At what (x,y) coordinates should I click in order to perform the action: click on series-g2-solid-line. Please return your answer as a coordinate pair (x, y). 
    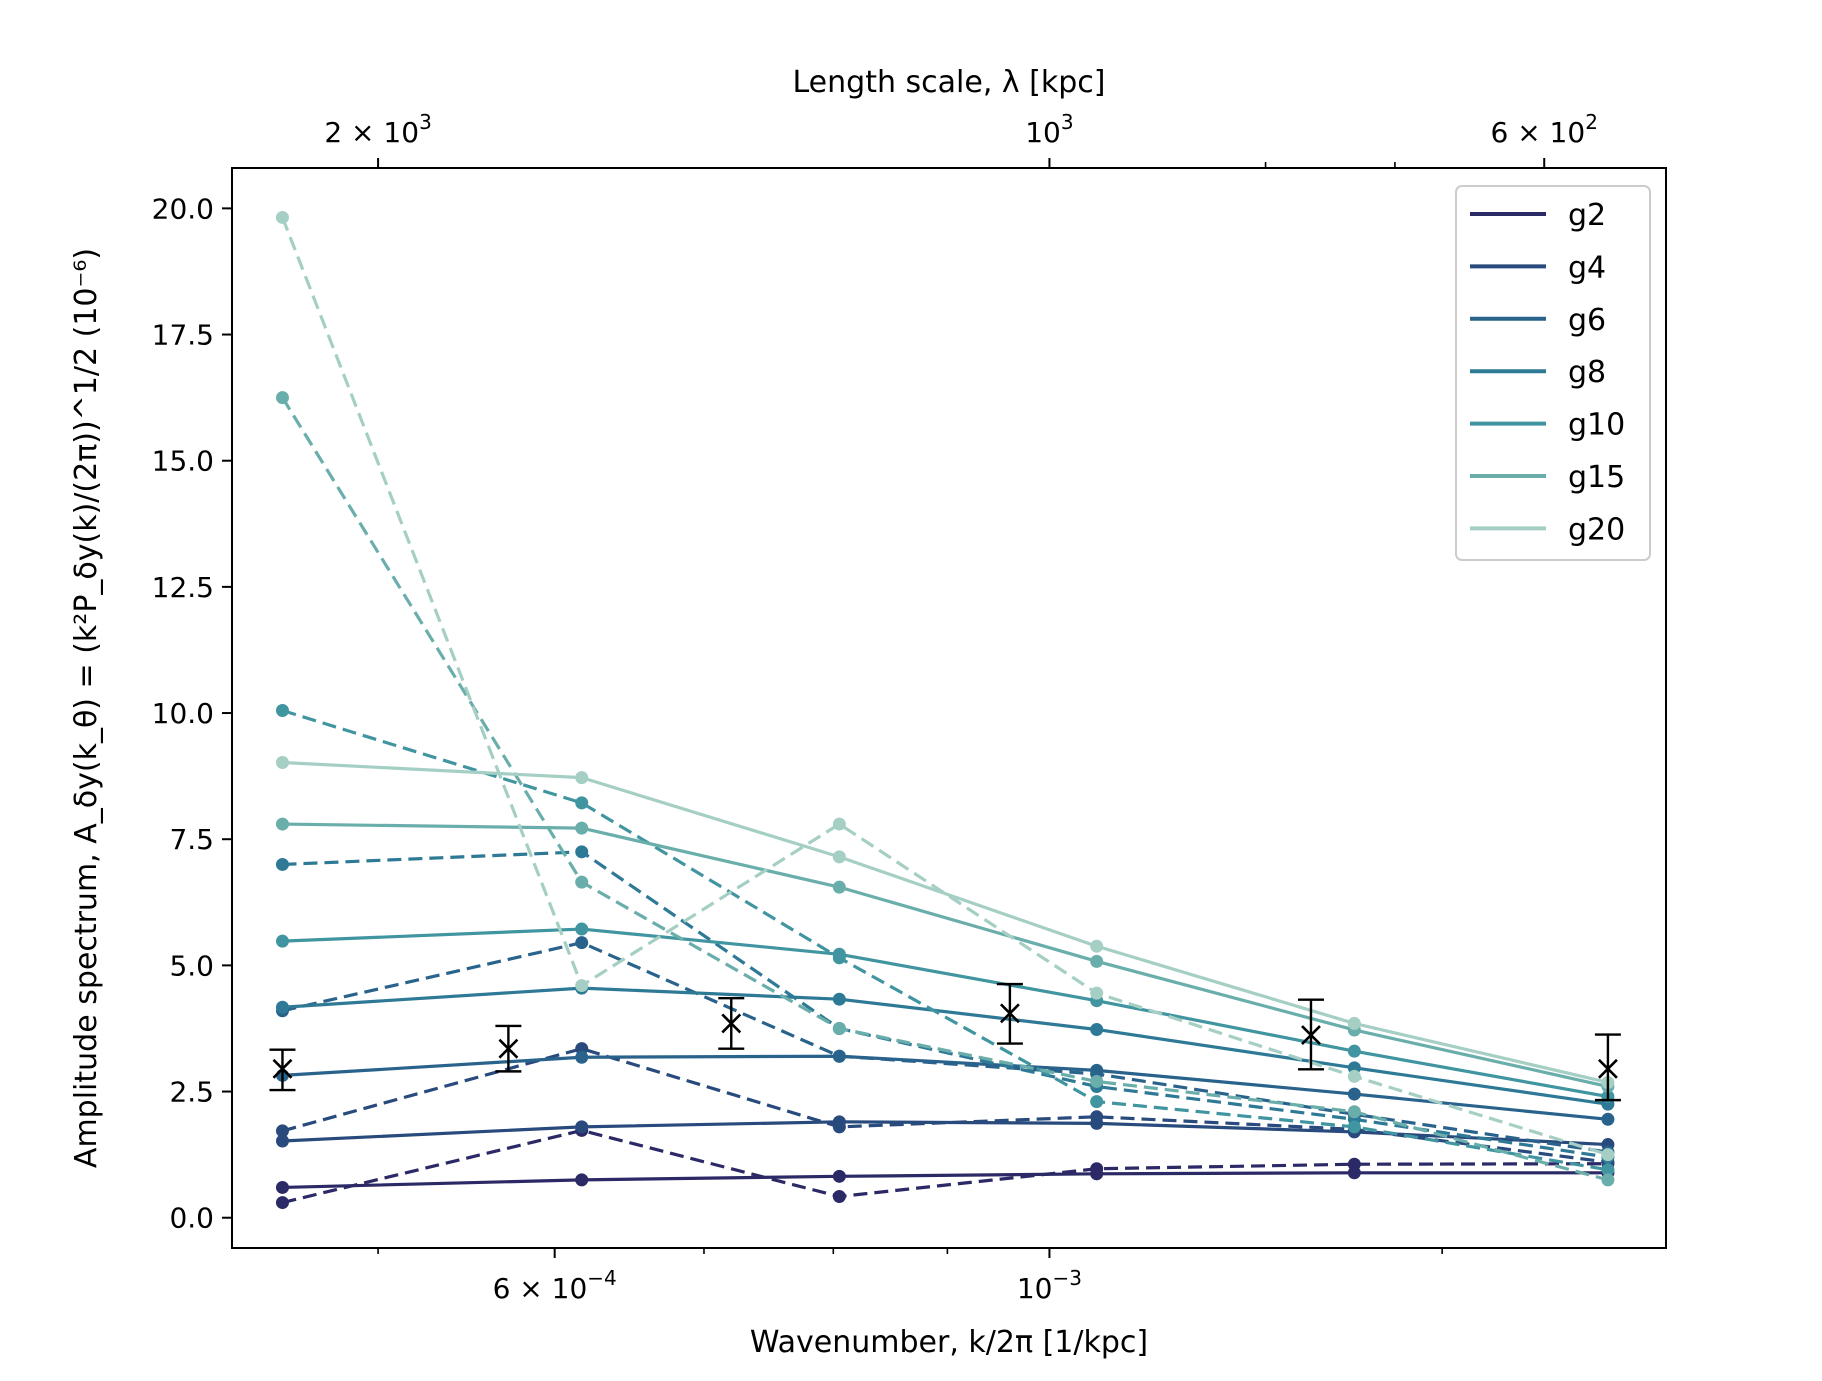
    Looking at the image, I should click on (945, 1180).